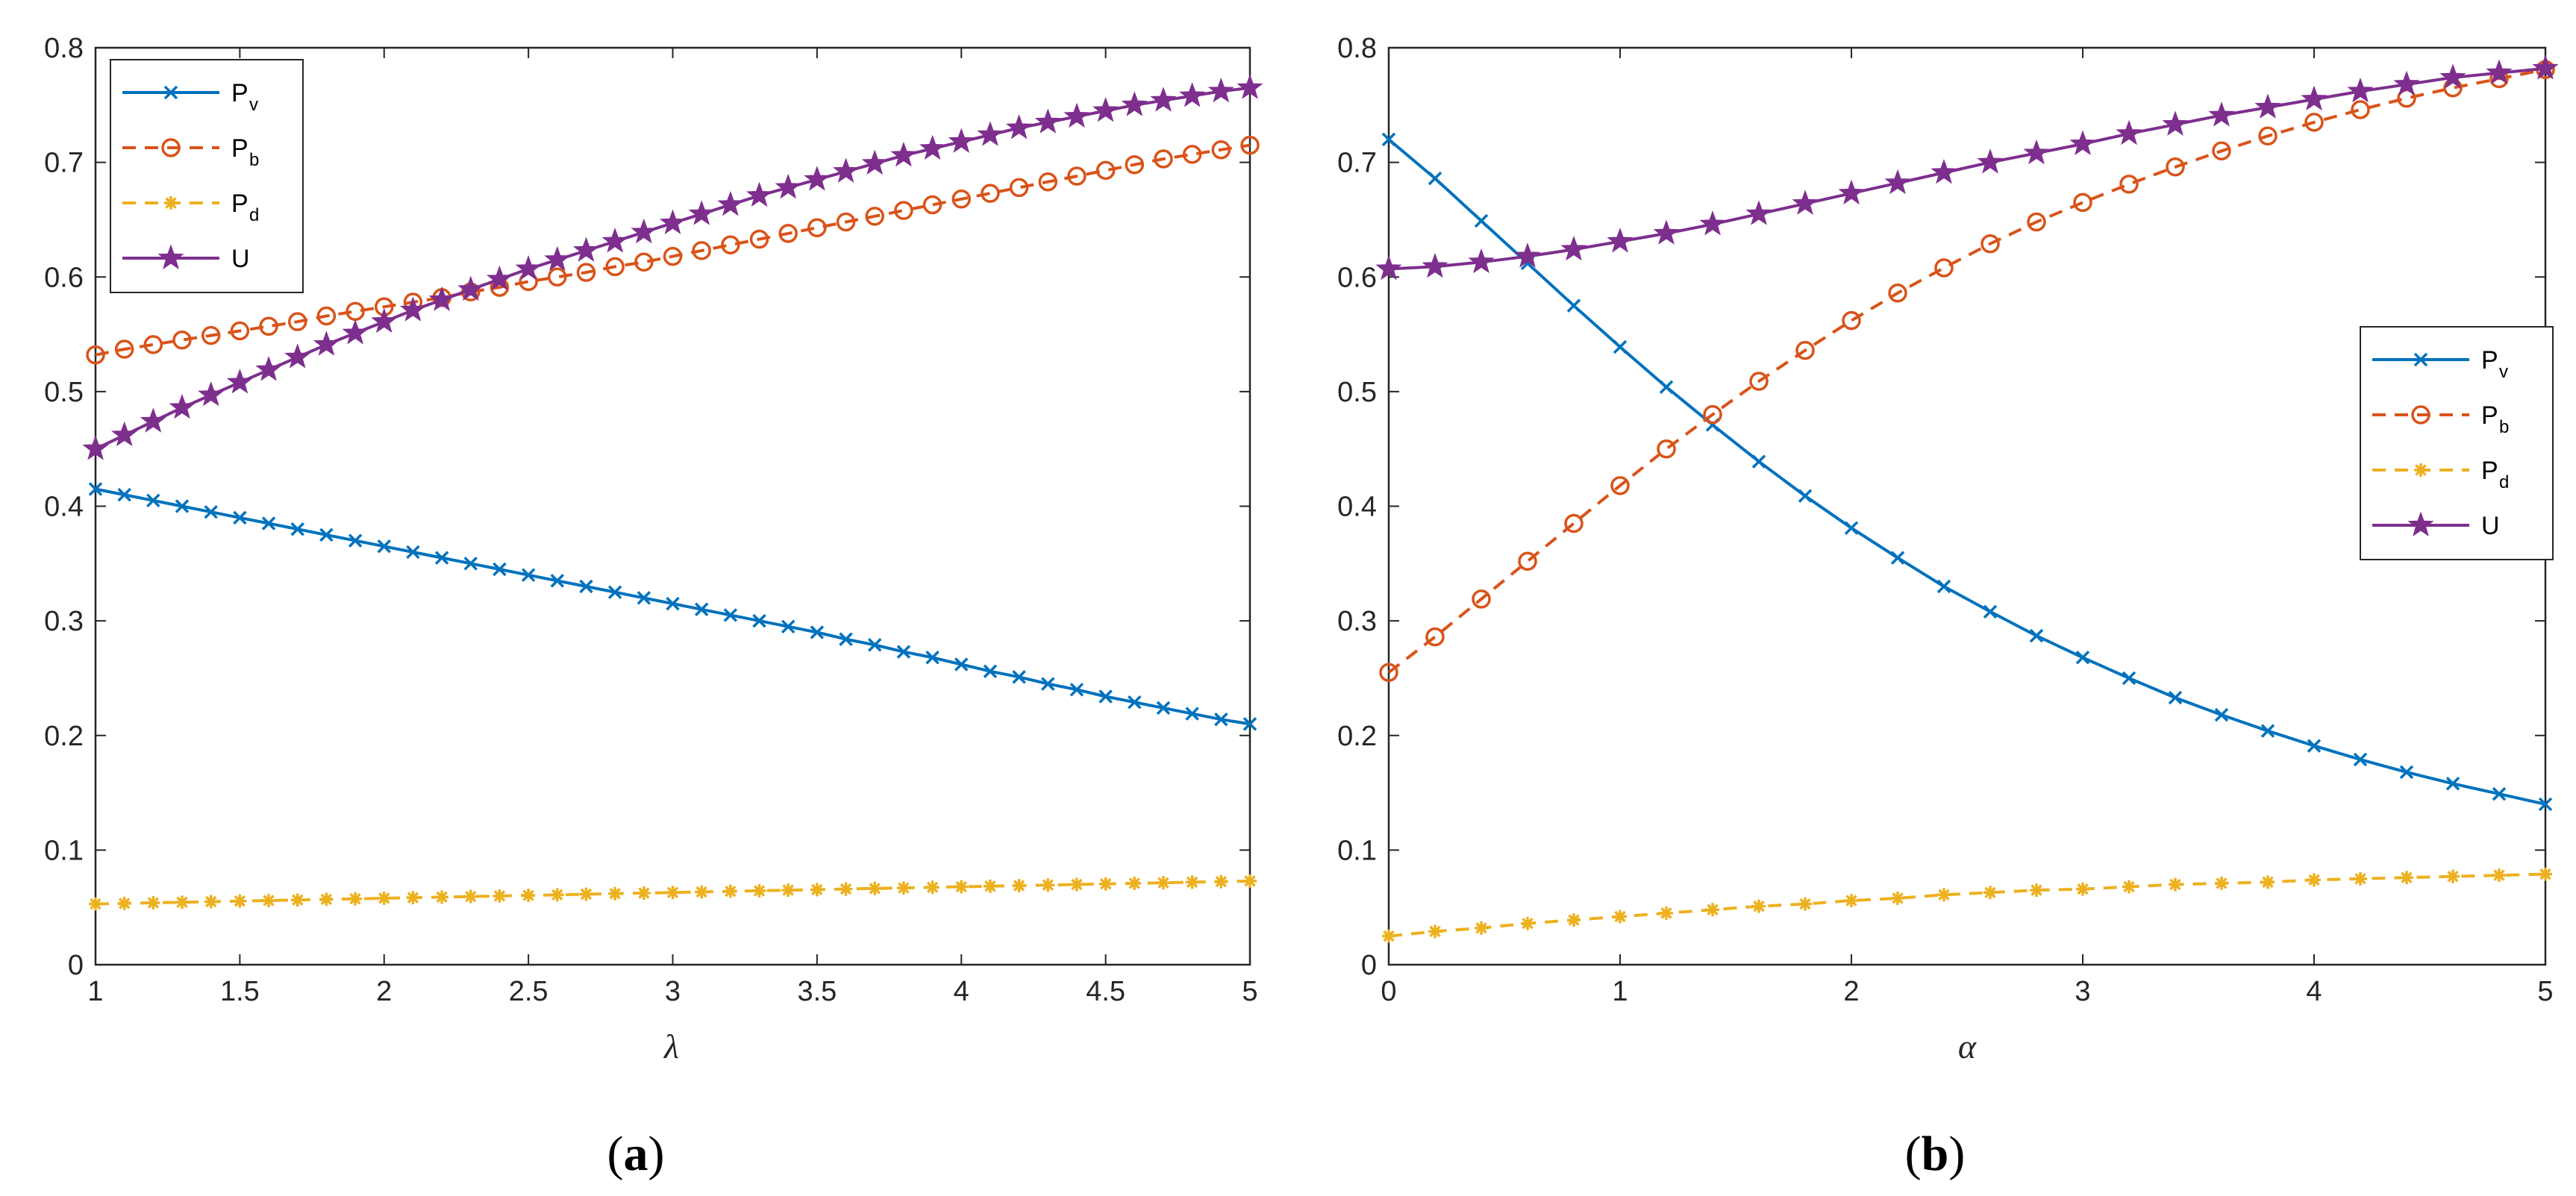  I want to click on legend-label-pv: P, so click(2489, 360).